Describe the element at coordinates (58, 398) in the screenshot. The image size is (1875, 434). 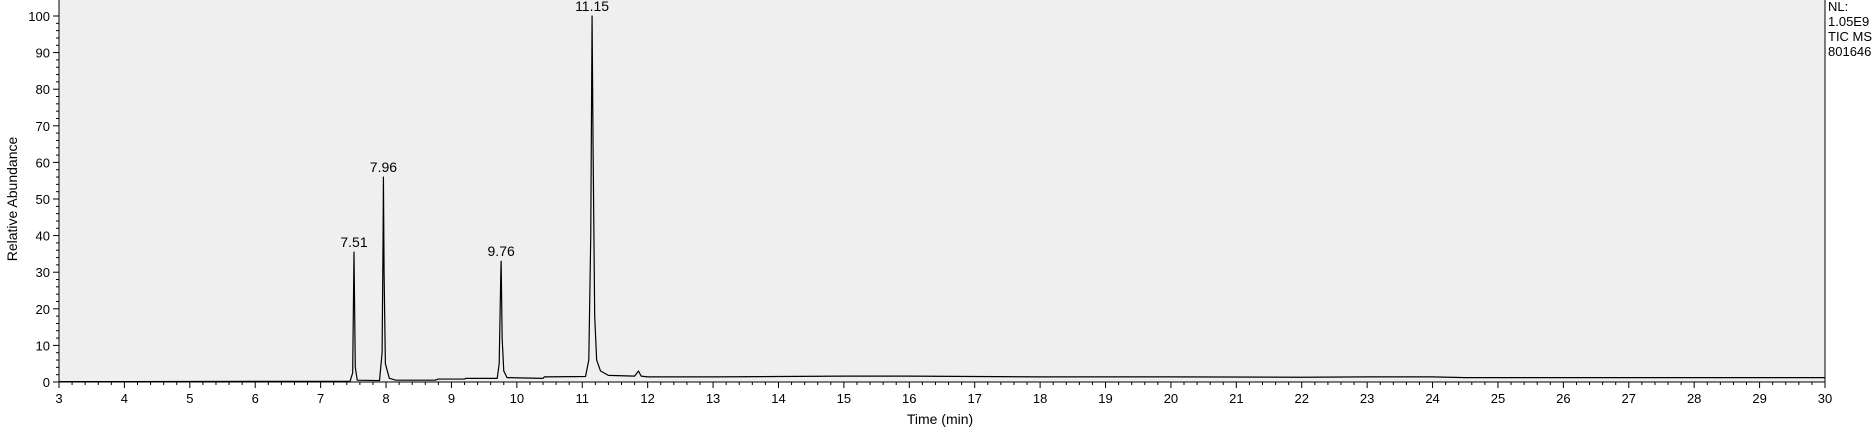
I see `x-tick-label: 3` at that location.